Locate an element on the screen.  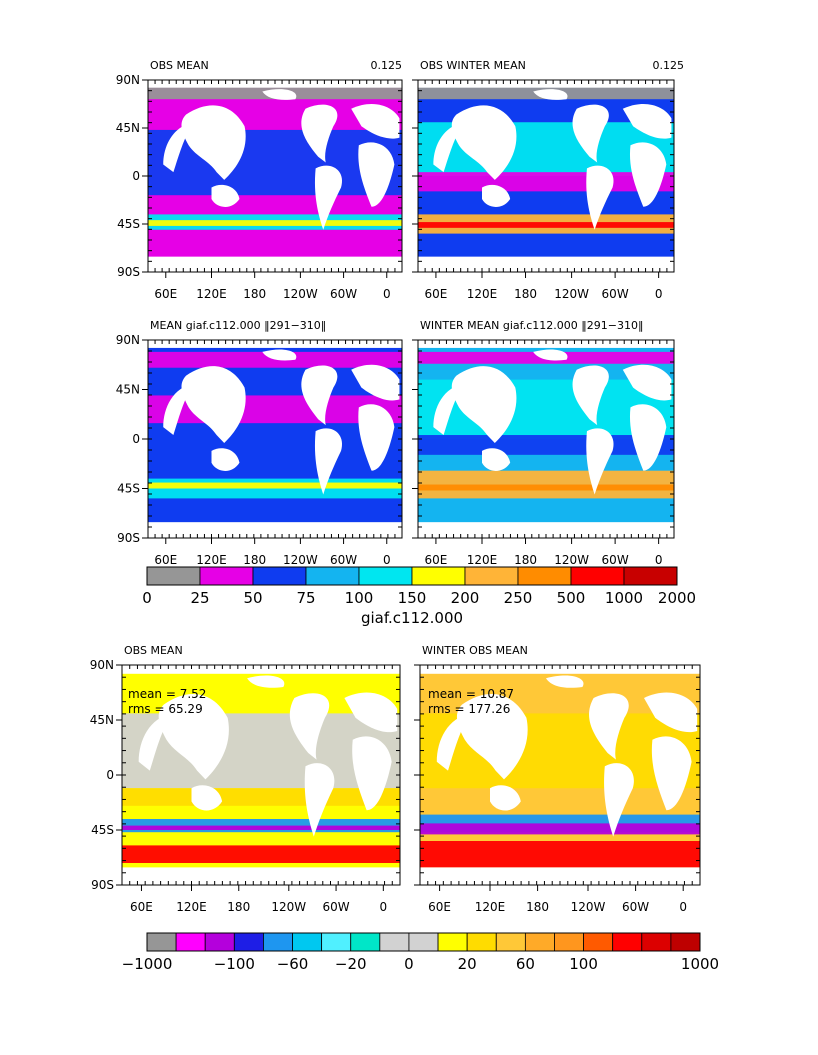
cb1-tick-label-6: 200 is located at coordinates (465, 598).